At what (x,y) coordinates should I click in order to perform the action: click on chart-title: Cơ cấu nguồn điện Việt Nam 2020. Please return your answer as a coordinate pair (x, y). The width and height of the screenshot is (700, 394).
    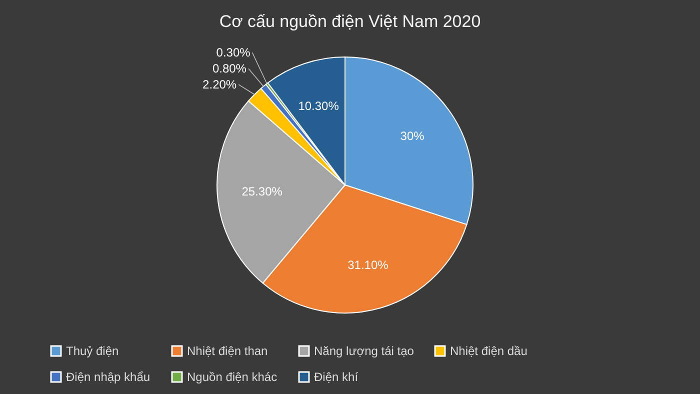
    Looking at the image, I should click on (350, 21).